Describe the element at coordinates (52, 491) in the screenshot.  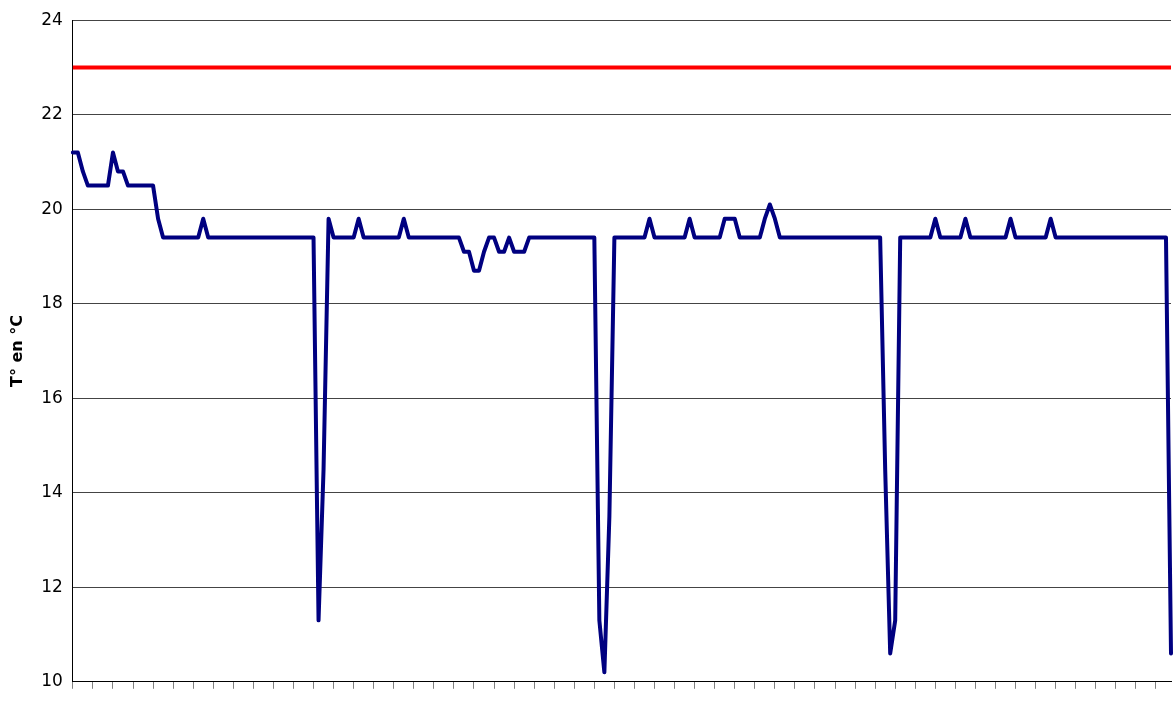
I see `y-tick-label: 14` at that location.